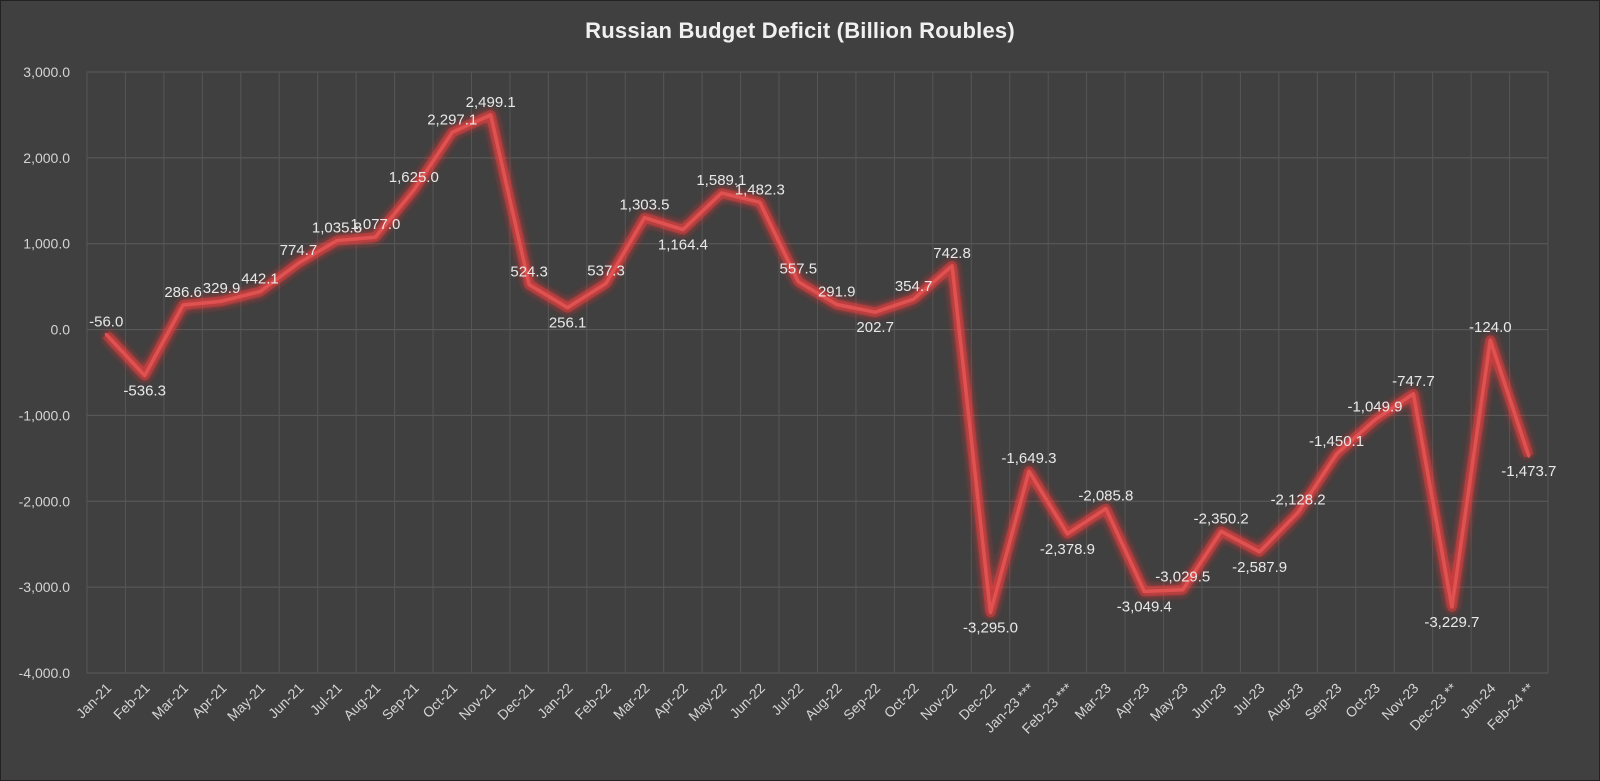  Describe the element at coordinates (286, 701) in the screenshot. I see `x-tick-label: Jun-21` at that location.